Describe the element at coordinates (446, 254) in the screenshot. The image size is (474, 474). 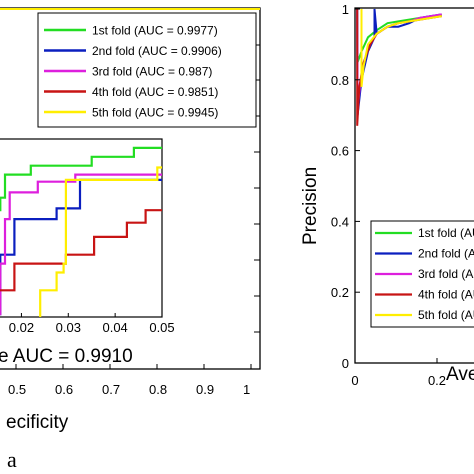
I see `pr-legend-label: 2nd fold (AU` at that location.